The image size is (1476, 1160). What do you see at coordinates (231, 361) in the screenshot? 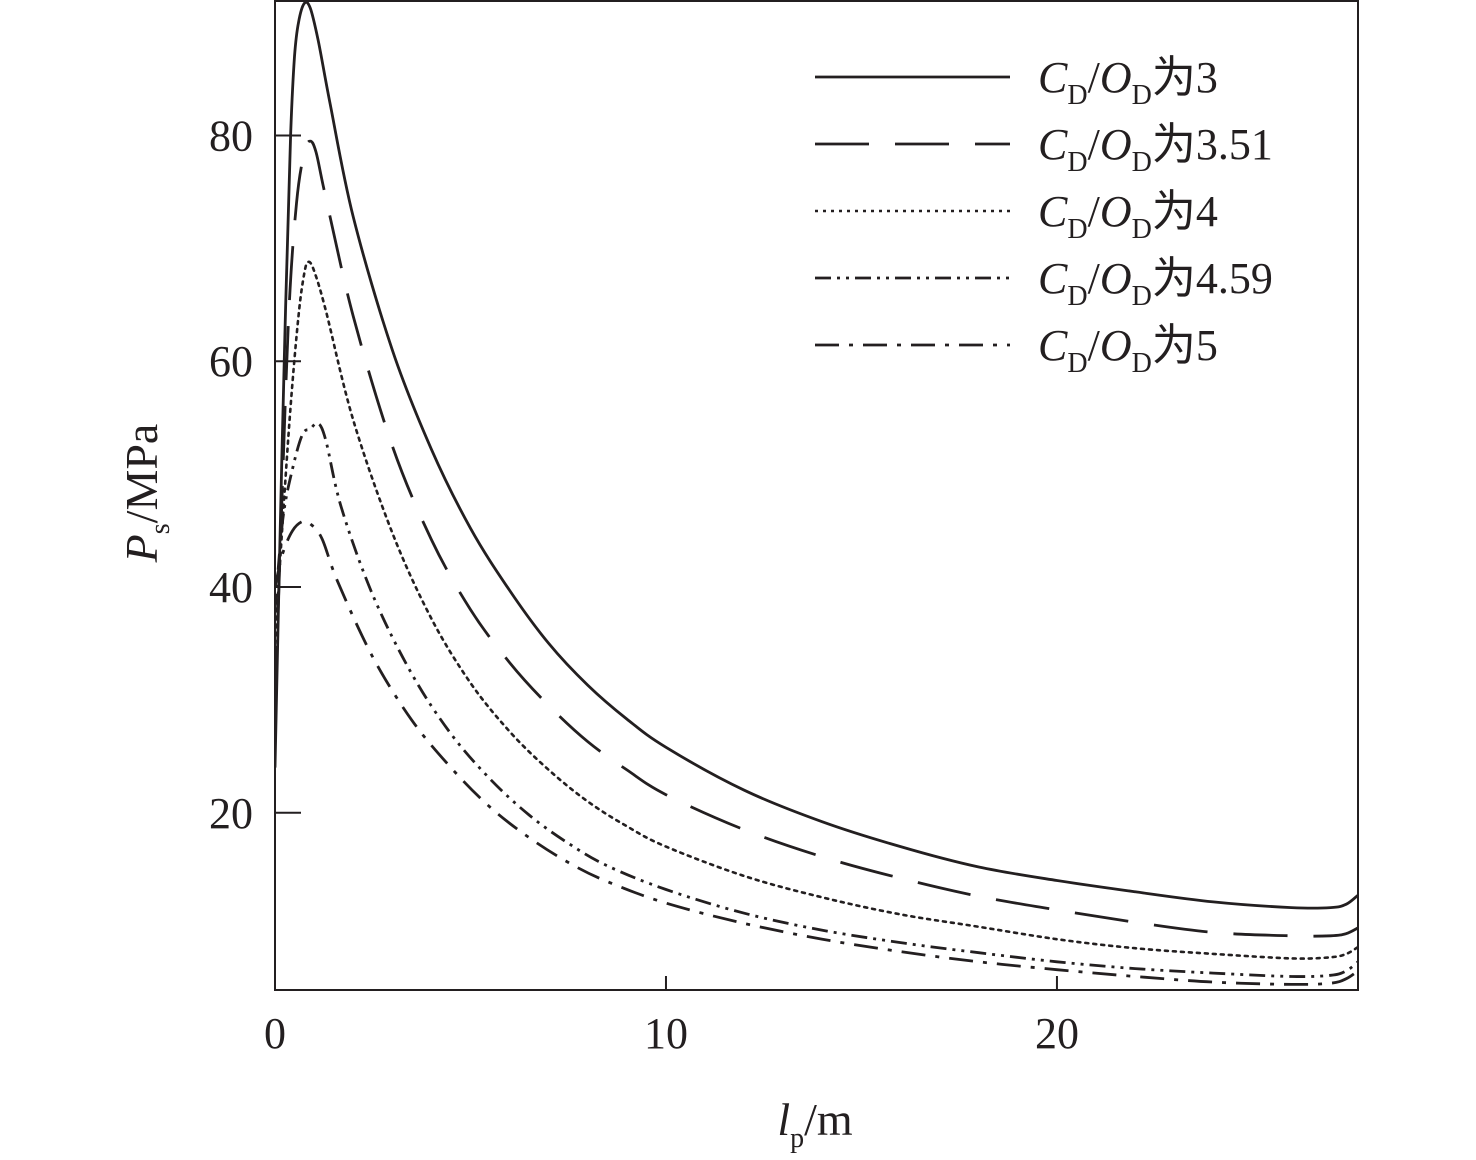
I see `y-tick-label: 60` at bounding box center [231, 361].